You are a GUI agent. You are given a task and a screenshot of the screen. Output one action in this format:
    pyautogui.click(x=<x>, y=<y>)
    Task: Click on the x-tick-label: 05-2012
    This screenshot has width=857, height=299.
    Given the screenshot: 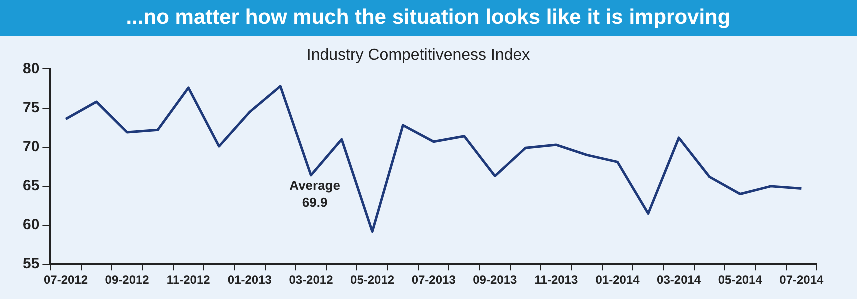 What is the action you would take?
    pyautogui.click(x=372, y=280)
    